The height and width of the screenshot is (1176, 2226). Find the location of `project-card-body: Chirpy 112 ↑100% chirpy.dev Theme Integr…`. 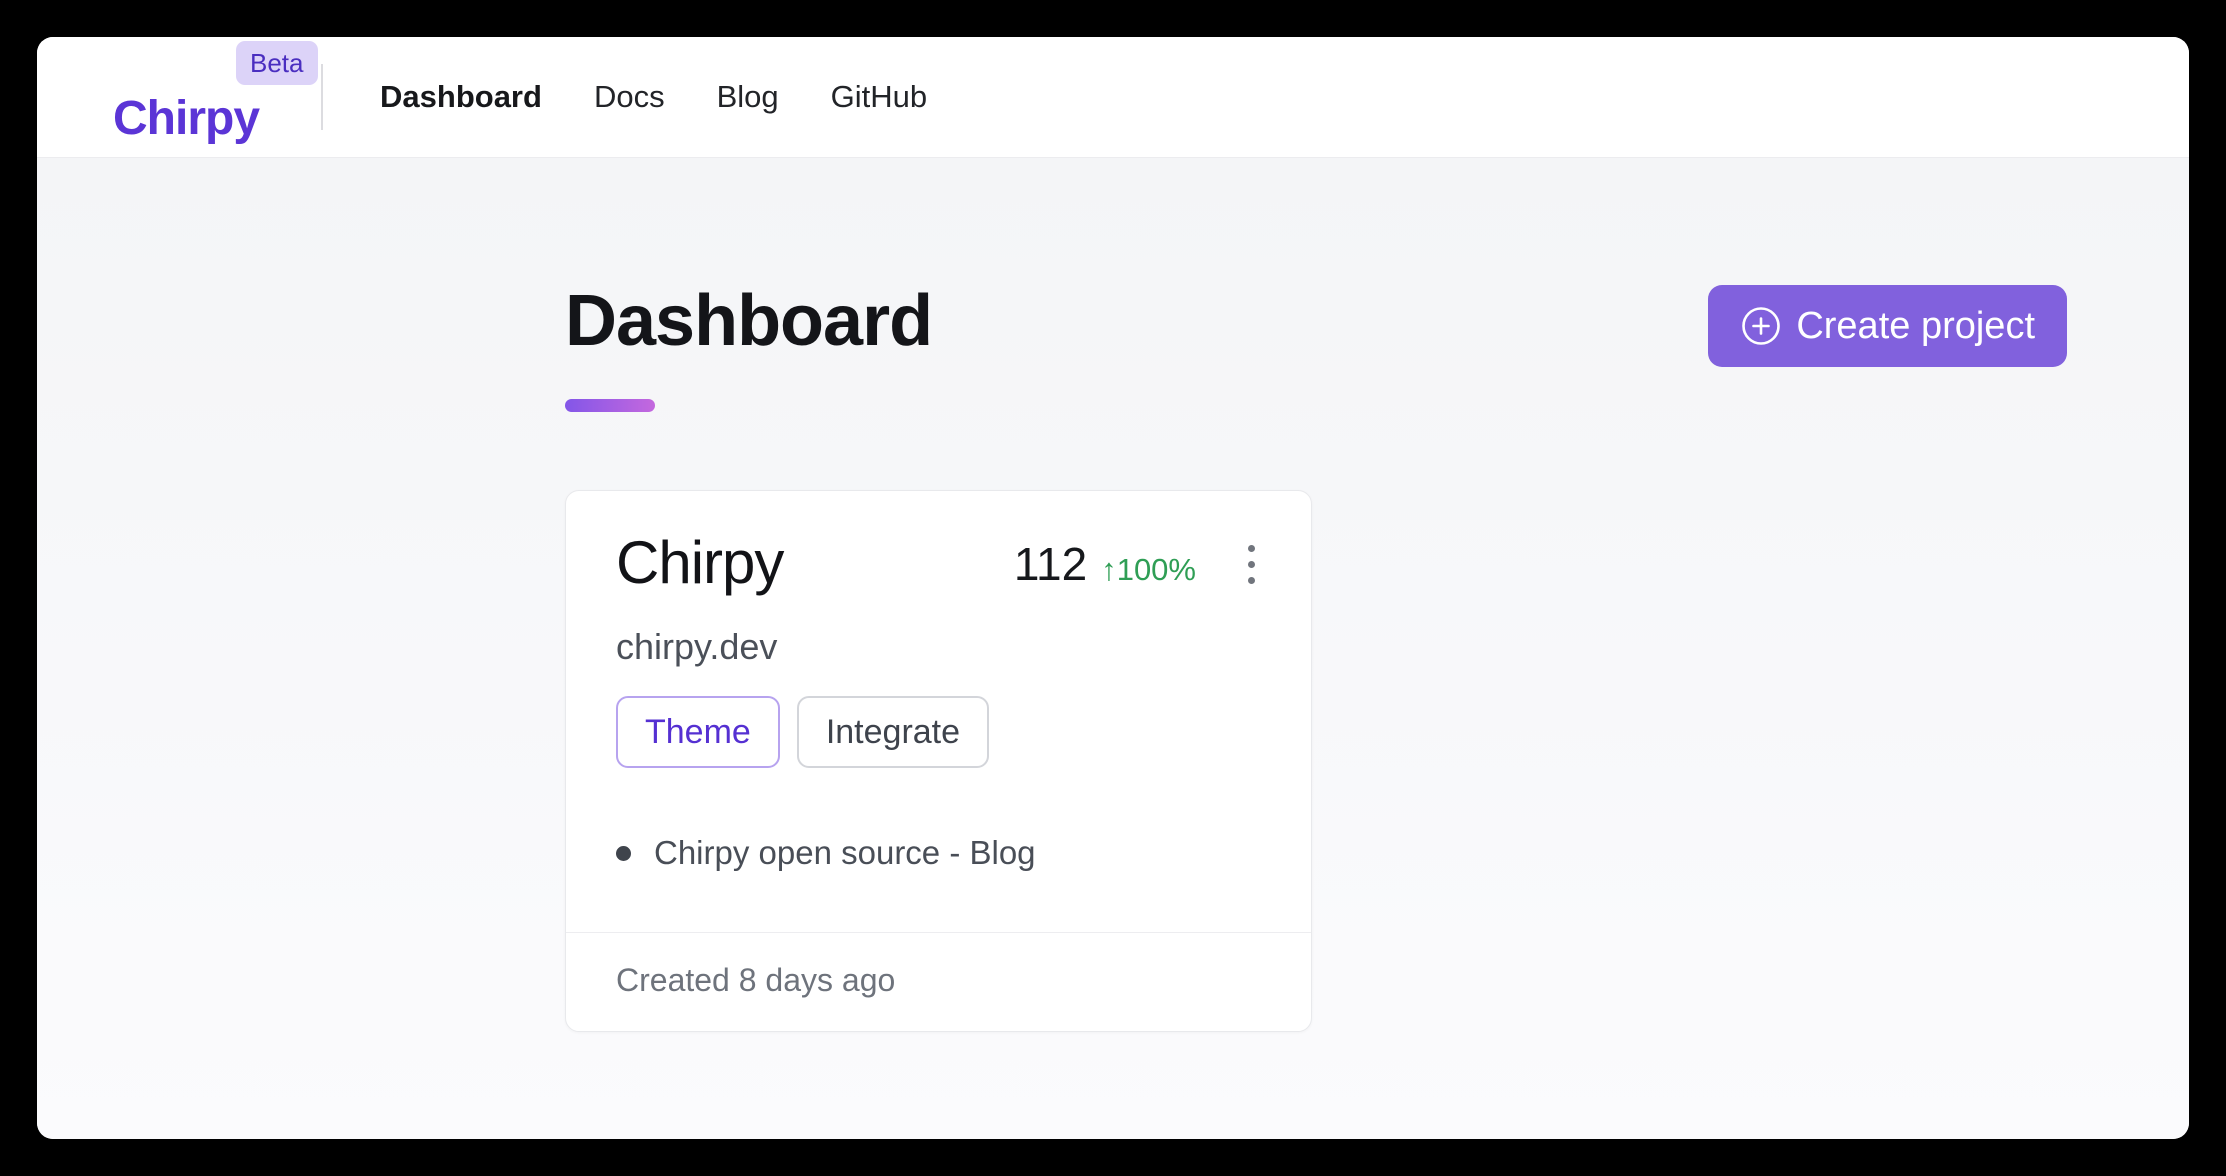

project-card-body: Chirpy 112 ↑100% chirpy.dev Theme Integr… is located at coordinates (938, 711).